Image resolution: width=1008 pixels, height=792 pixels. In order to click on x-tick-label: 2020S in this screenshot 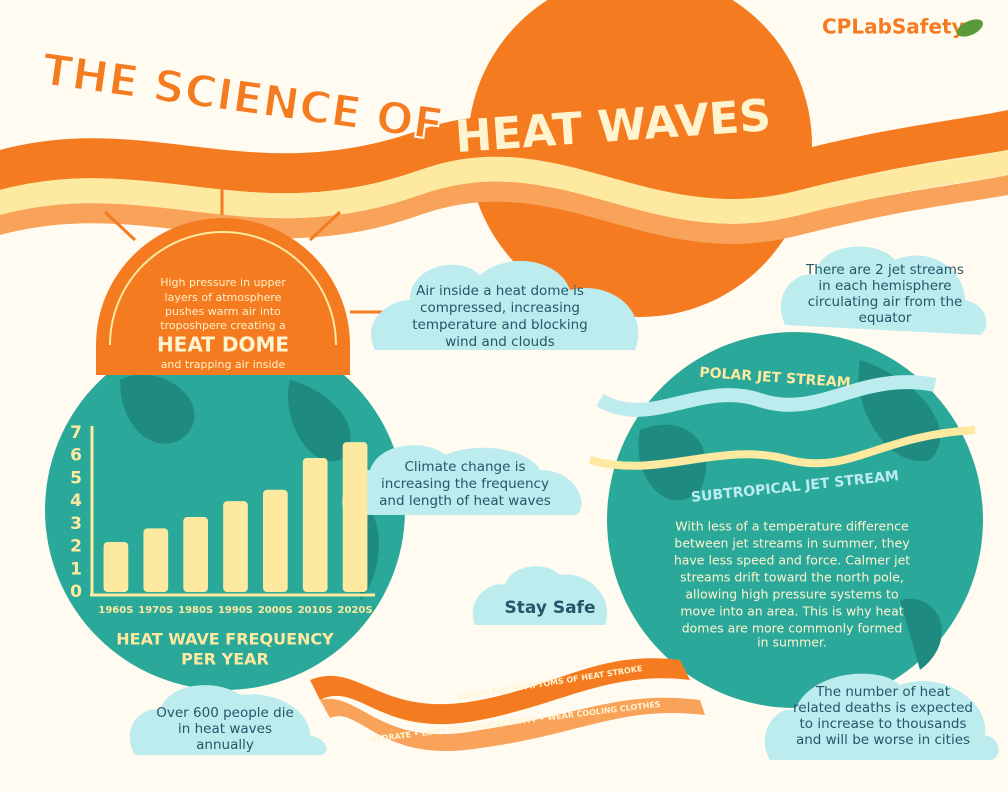, I will do `click(355, 610)`.